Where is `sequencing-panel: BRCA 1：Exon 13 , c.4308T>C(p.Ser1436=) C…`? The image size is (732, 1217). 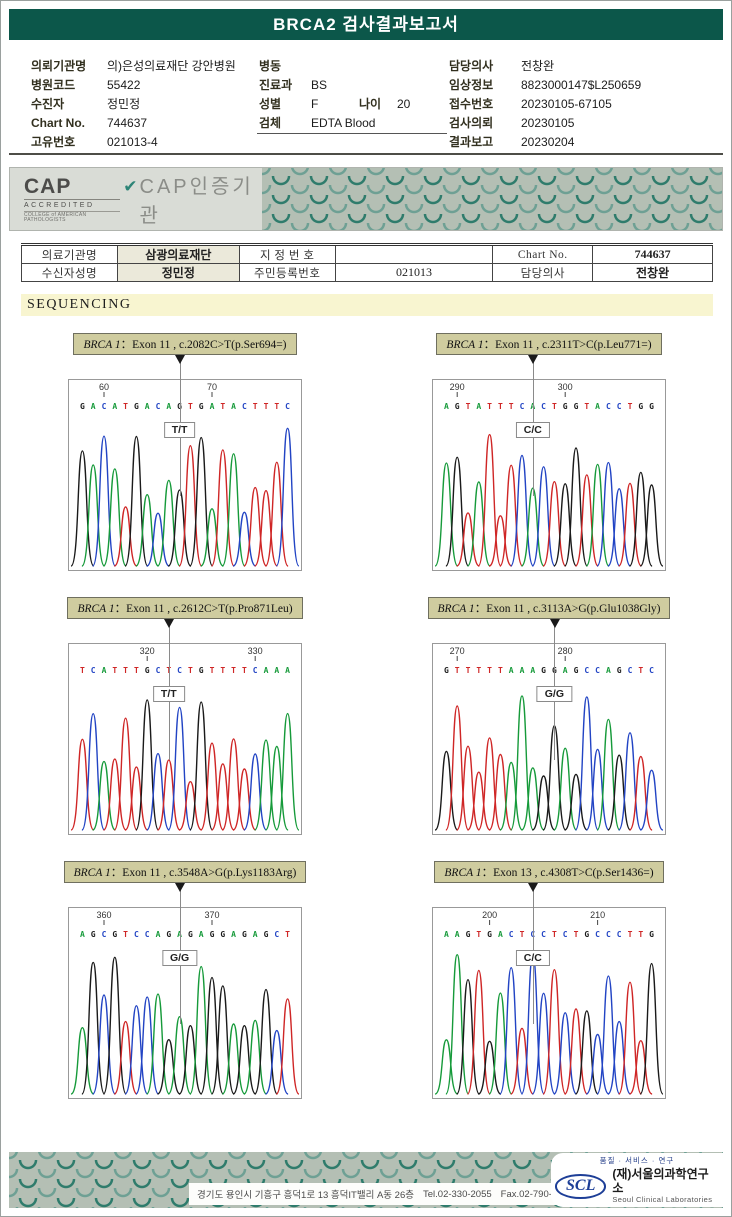 sequencing-panel: BRCA 1：Exon 13 , c.4308T>C(p.Ser1436=) C… is located at coordinates (549, 980).